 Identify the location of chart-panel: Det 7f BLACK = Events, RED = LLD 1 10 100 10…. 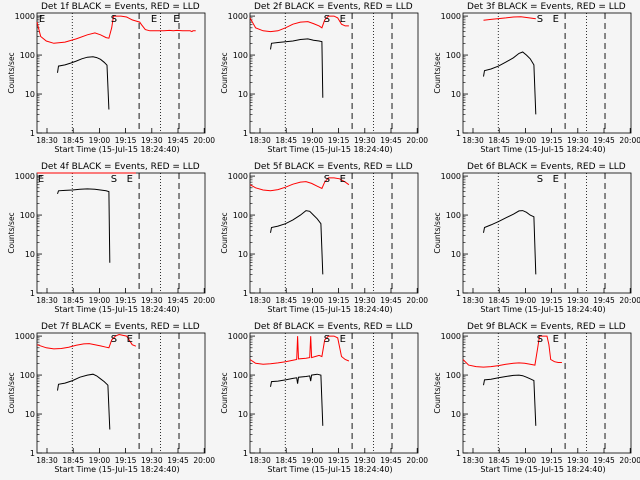
(111, 398).